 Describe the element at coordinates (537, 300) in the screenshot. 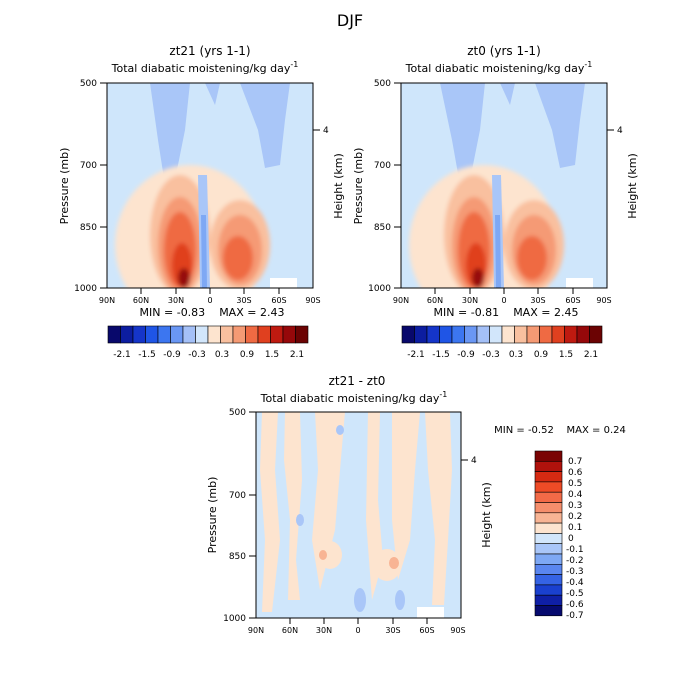

I see `panel-2-xtick-30s: 30S` at that location.